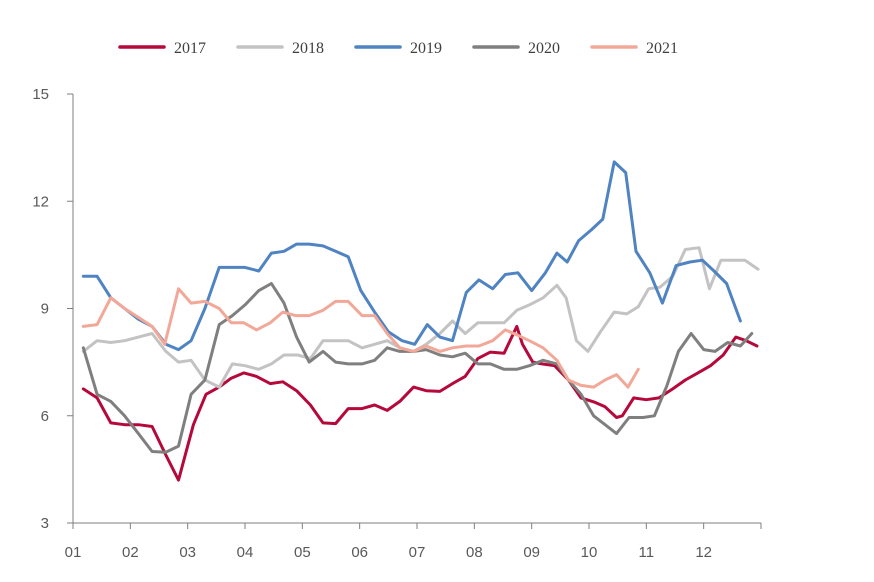  Describe the element at coordinates (52, 309) in the screenshot. I see `y-axis-ticks: 3 6 9 12 15` at that location.